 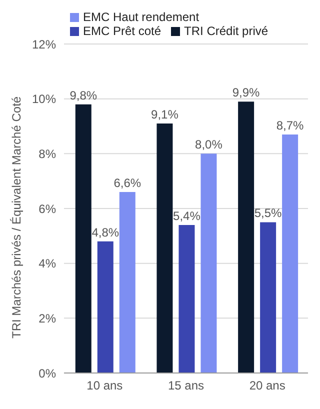 I want to click on data-label: 6,6%, so click(x=128, y=183).